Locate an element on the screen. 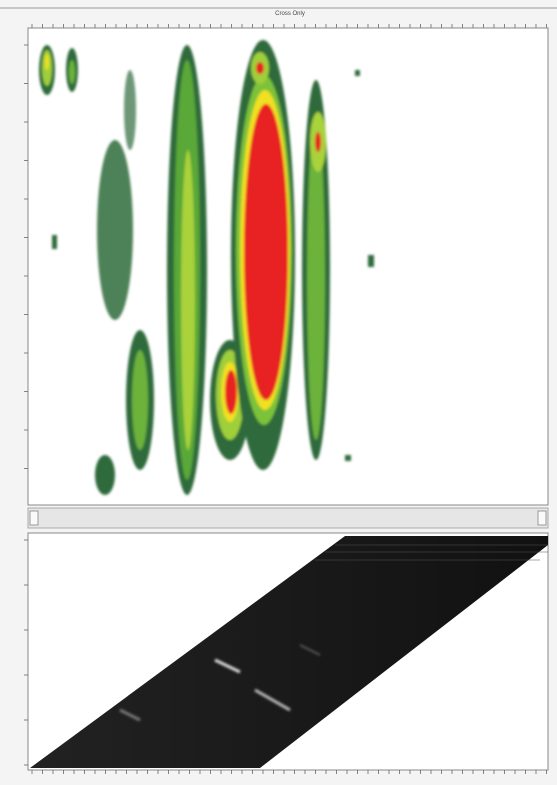 The height and width of the screenshot is (785, 557). left-ticks is located at coordinates (26, 256).